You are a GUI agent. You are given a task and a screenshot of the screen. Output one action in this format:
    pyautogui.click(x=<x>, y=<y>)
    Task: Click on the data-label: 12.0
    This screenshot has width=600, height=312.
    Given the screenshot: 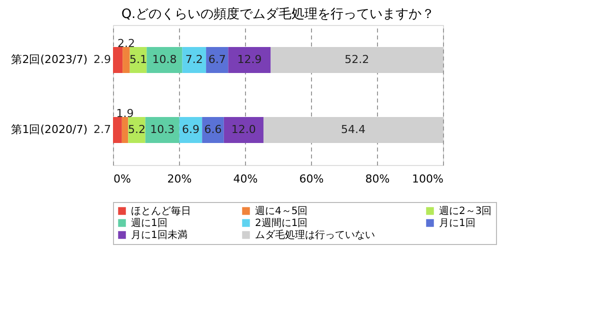 What is the action you would take?
    pyautogui.click(x=243, y=129)
    